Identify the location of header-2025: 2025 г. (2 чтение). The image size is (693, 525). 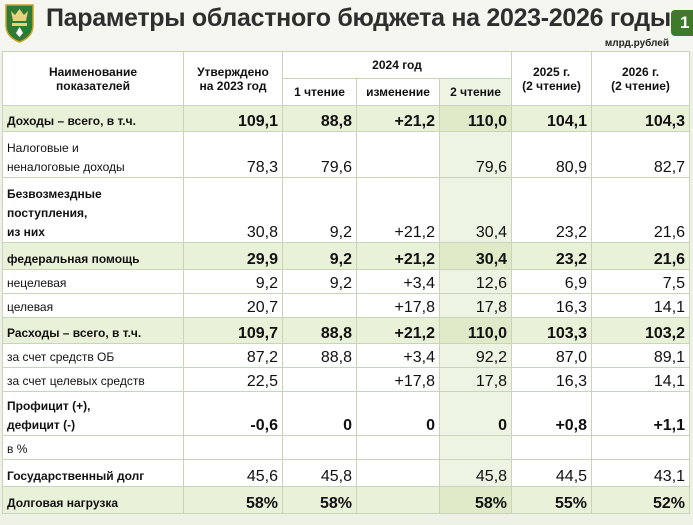
(552, 78).